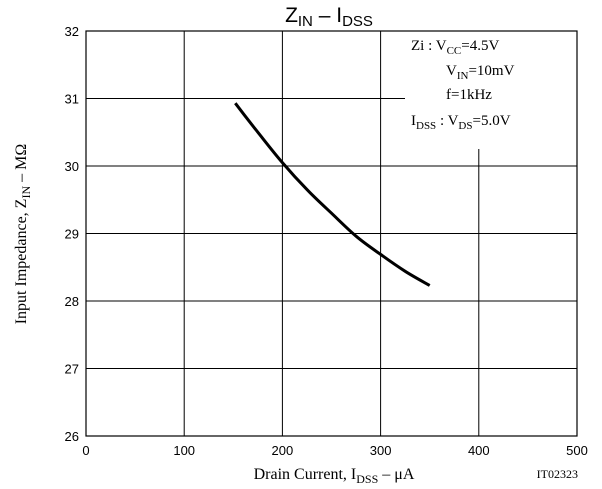 The width and height of the screenshot is (602, 489). What do you see at coordinates (479, 450) in the screenshot?
I see `x-tick-label: 400` at bounding box center [479, 450].